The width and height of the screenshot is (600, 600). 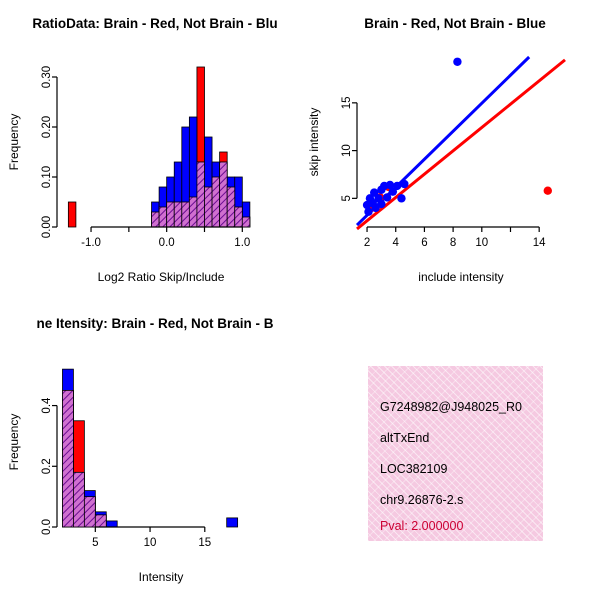 I want to click on gene-intensity-plot: 5 10 15 0.0 0.2 0.4, so click(x=140, y=458).